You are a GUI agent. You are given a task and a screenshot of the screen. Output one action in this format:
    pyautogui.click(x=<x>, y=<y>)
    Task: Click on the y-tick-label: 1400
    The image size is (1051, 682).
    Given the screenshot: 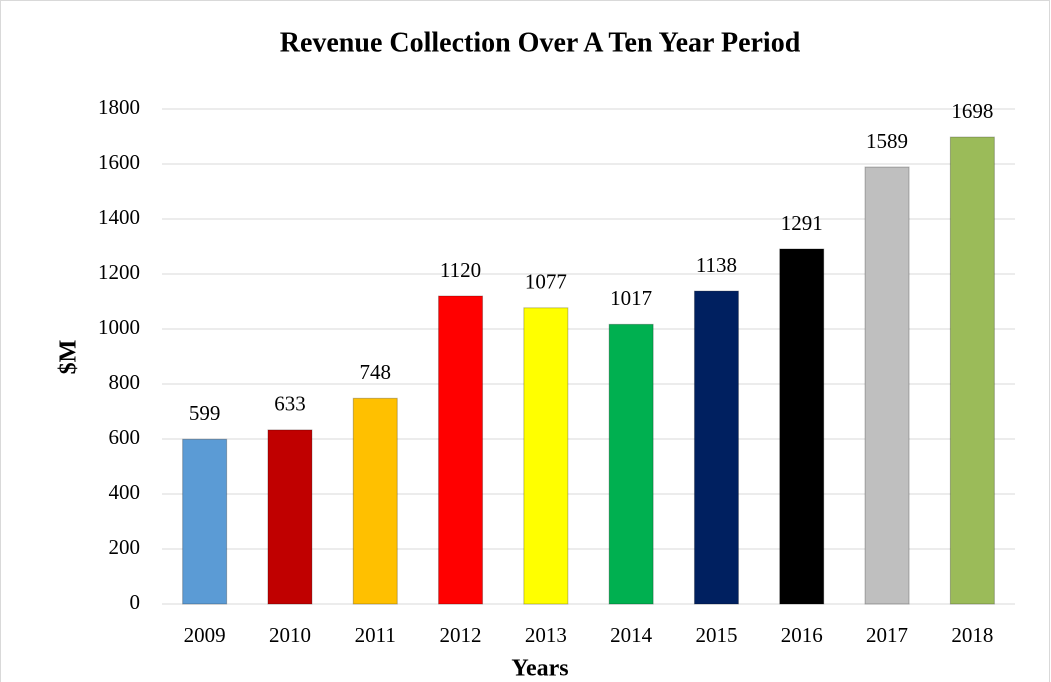 What is the action you would take?
    pyautogui.click(x=119, y=217)
    